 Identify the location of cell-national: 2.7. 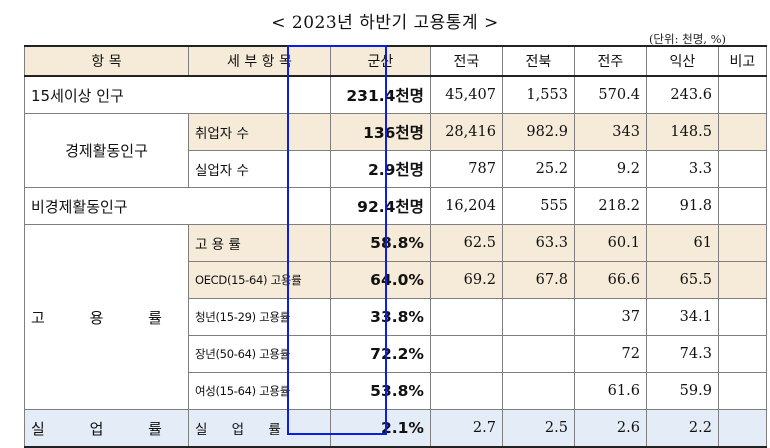
(466, 428).